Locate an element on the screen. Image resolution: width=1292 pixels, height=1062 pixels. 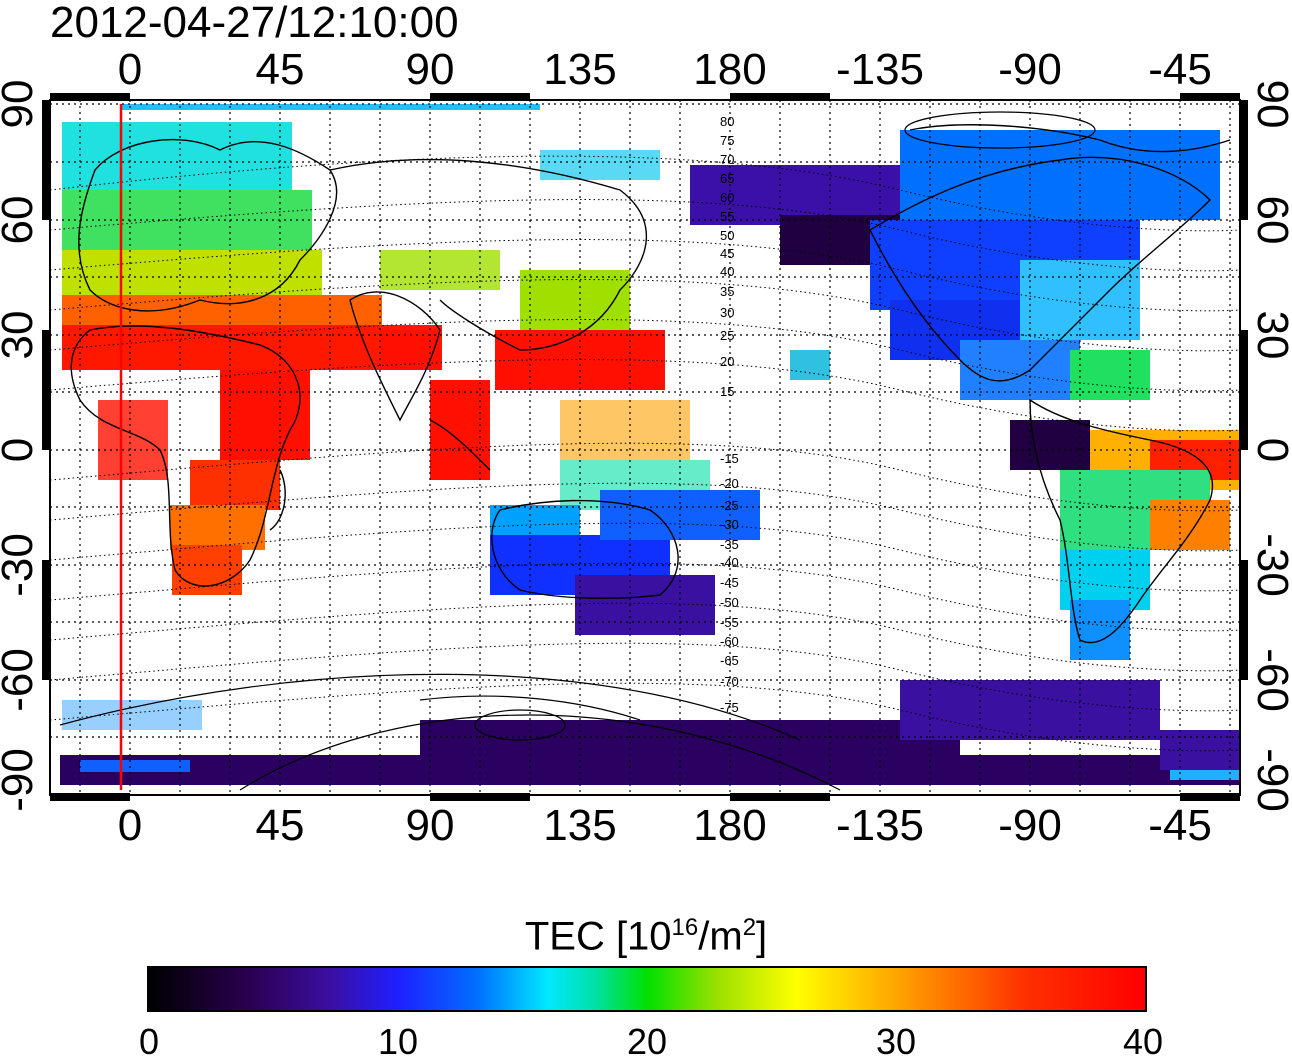
magnetic-latitude-label: -25 is located at coordinates (729, 505).